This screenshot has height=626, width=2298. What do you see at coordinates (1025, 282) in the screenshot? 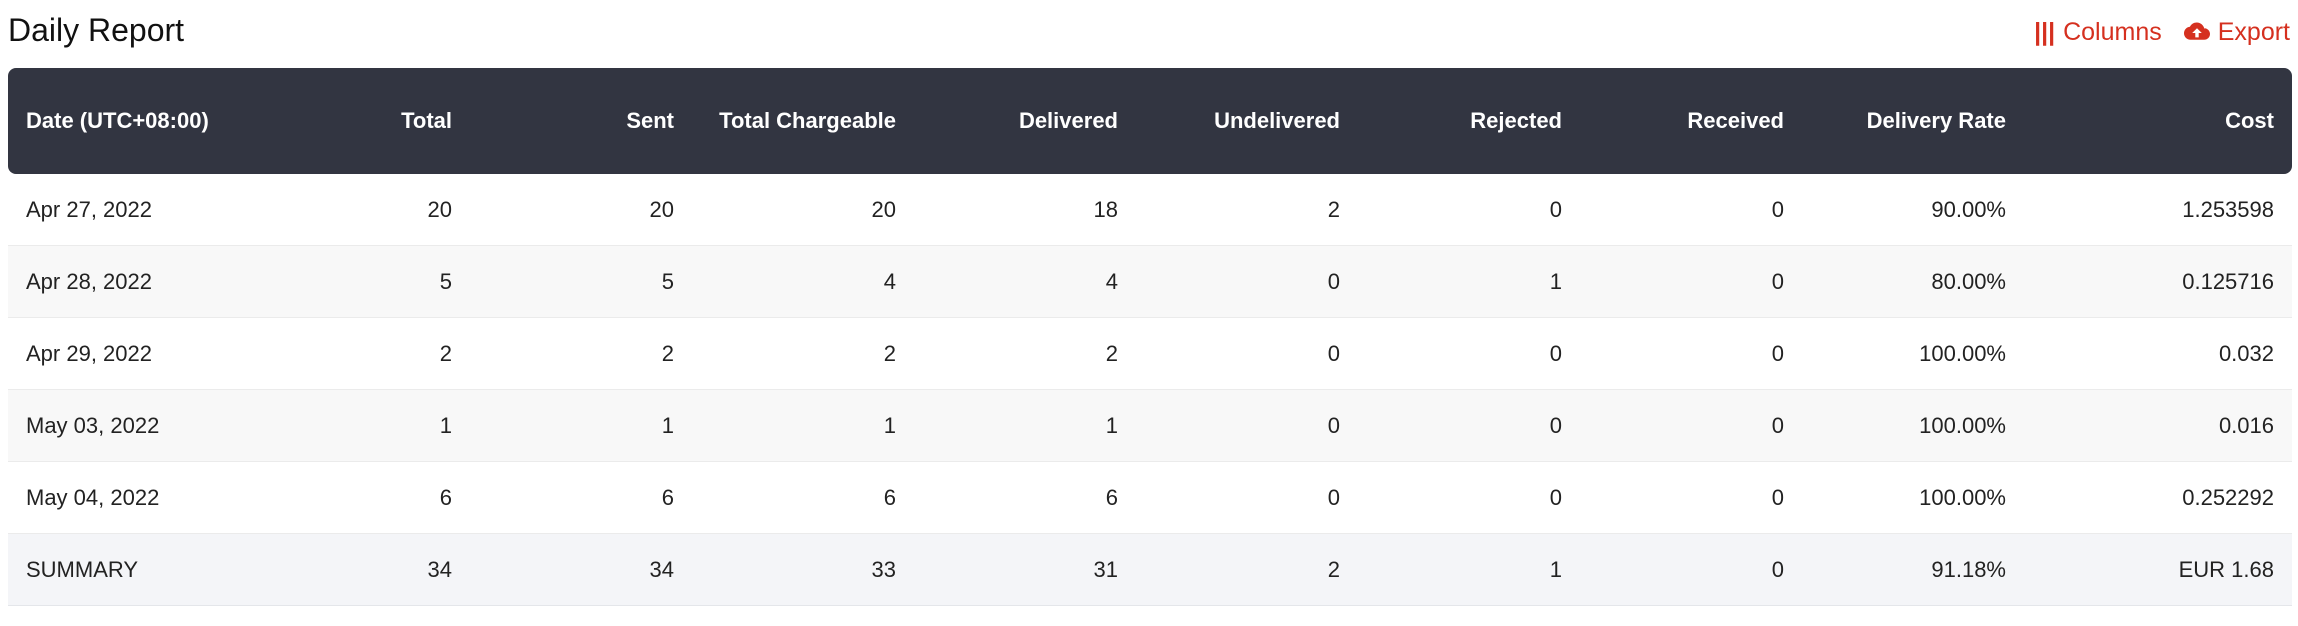
I see `cell-delivered: 4` at bounding box center [1025, 282].